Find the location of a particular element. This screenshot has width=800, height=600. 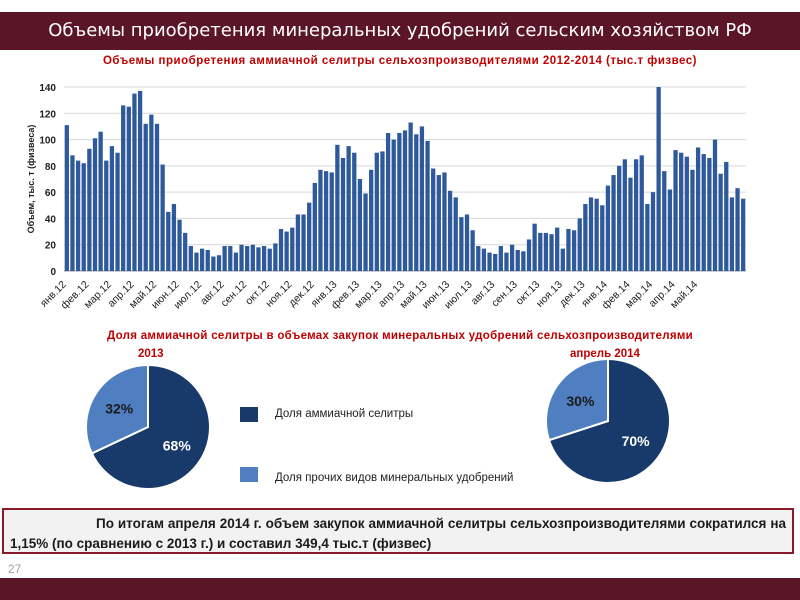

y-tick-label: 20 is located at coordinates (51, 246).